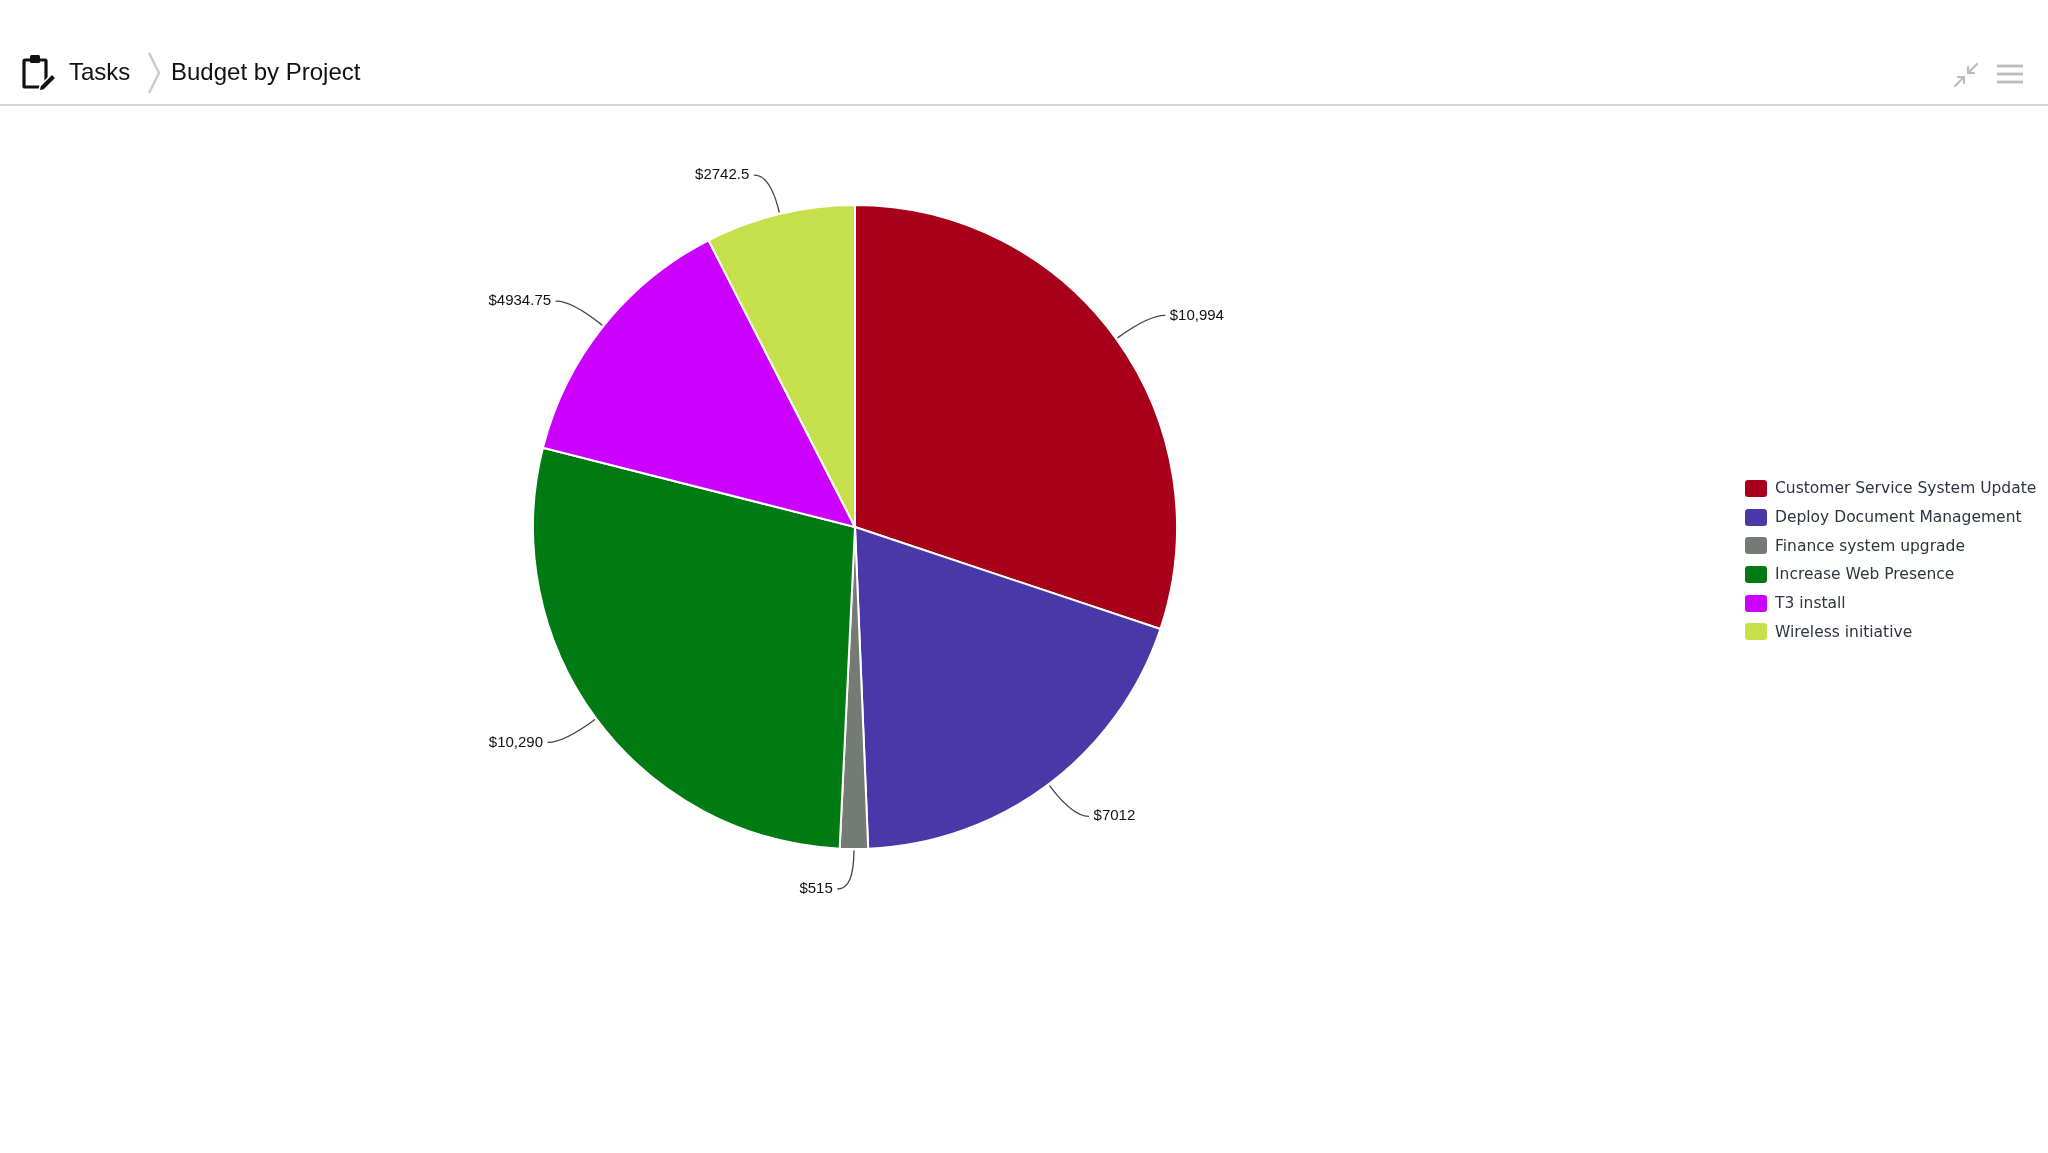  What do you see at coordinates (1906, 488) in the screenshot?
I see `legend-label: Customer Service System Update` at bounding box center [1906, 488].